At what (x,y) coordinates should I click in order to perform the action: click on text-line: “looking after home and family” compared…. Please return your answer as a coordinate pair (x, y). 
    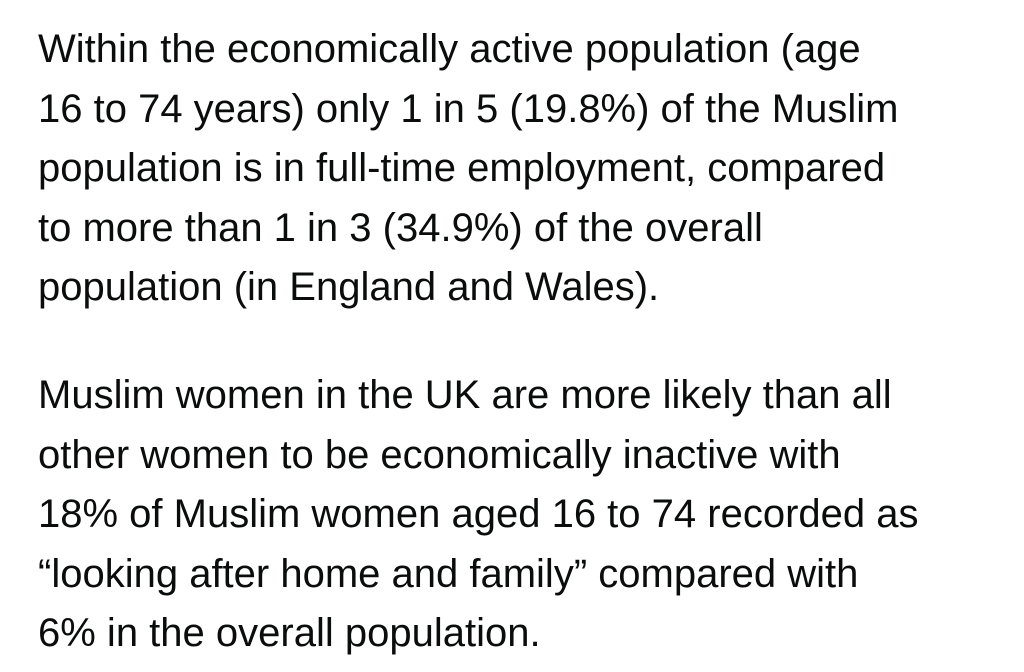
    Looking at the image, I should click on (448, 573).